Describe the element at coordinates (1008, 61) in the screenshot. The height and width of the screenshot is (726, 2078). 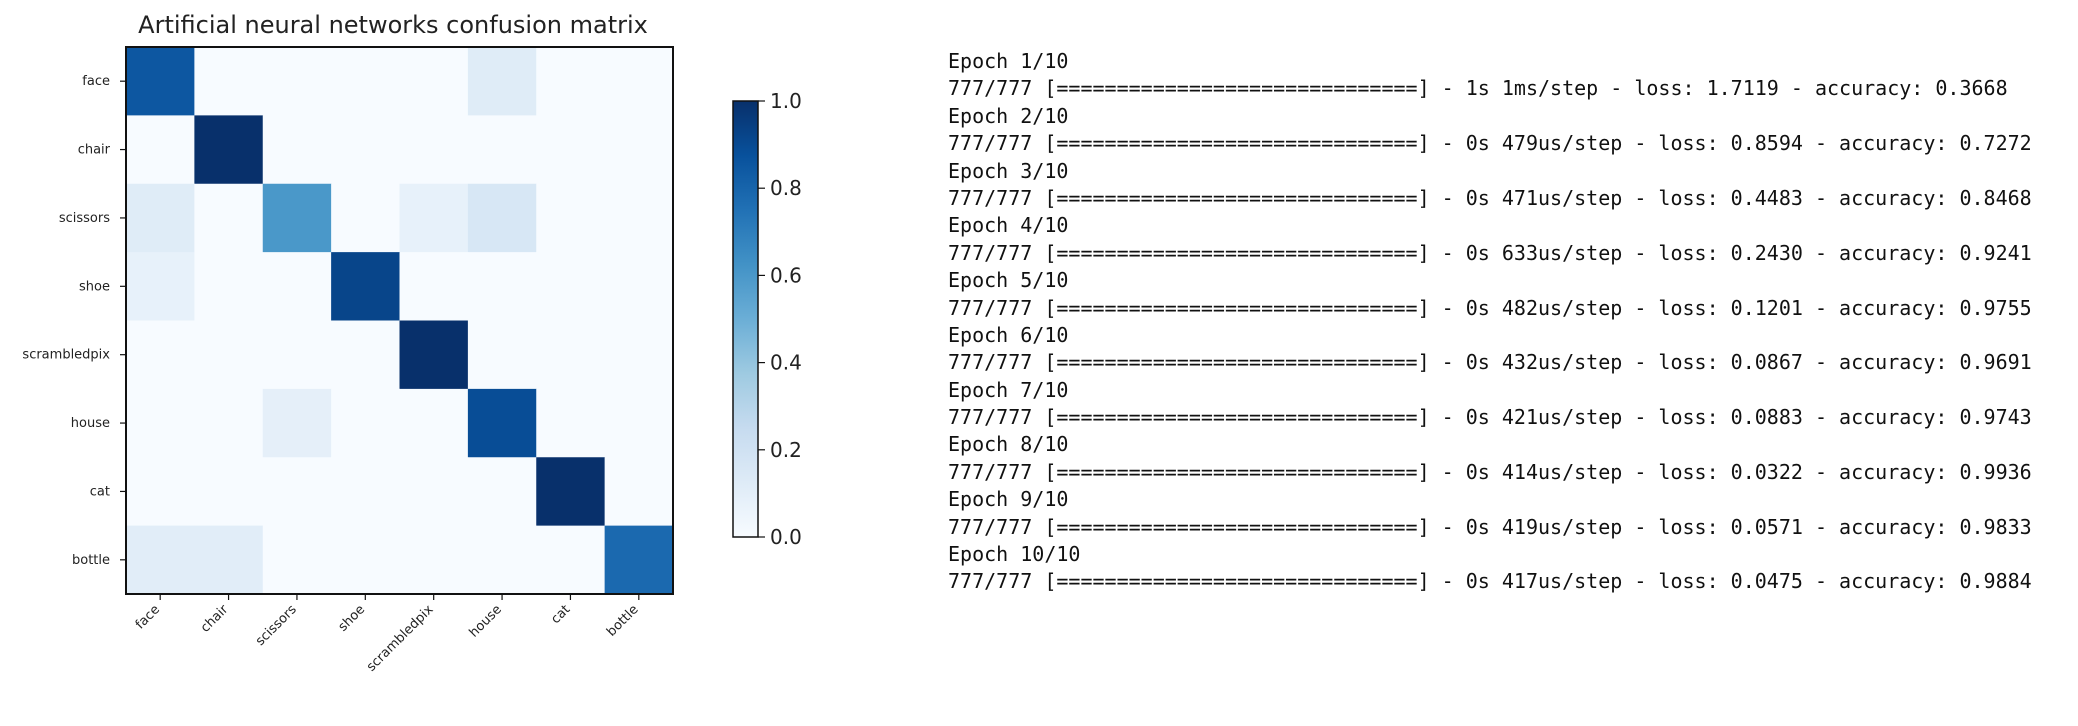
I see `epoch-header: Epoch 1/10` at that location.